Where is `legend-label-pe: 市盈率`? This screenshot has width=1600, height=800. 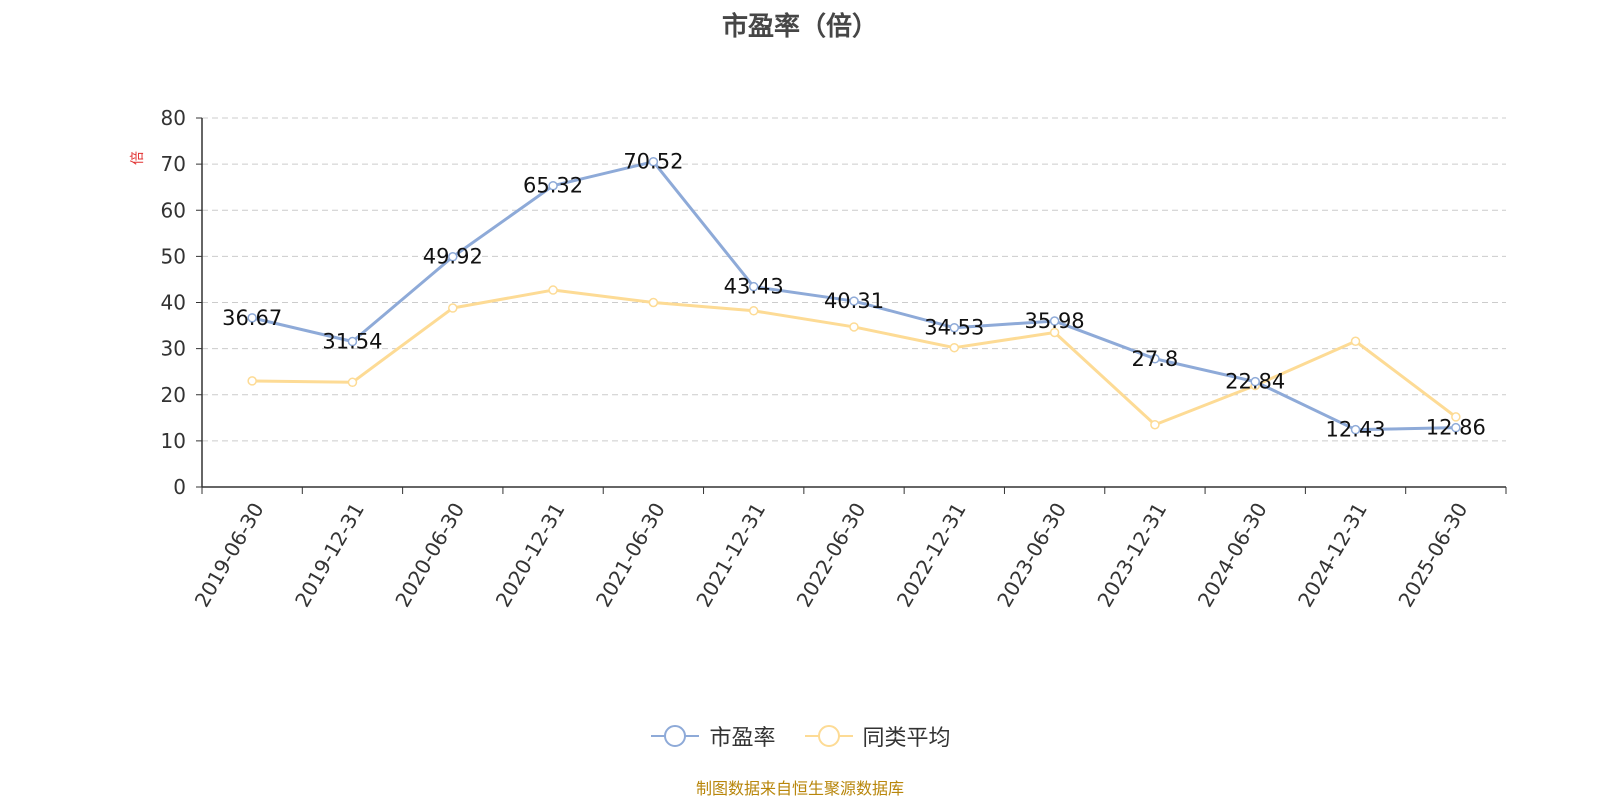 legend-label-pe: 市盈率 is located at coordinates (742, 738).